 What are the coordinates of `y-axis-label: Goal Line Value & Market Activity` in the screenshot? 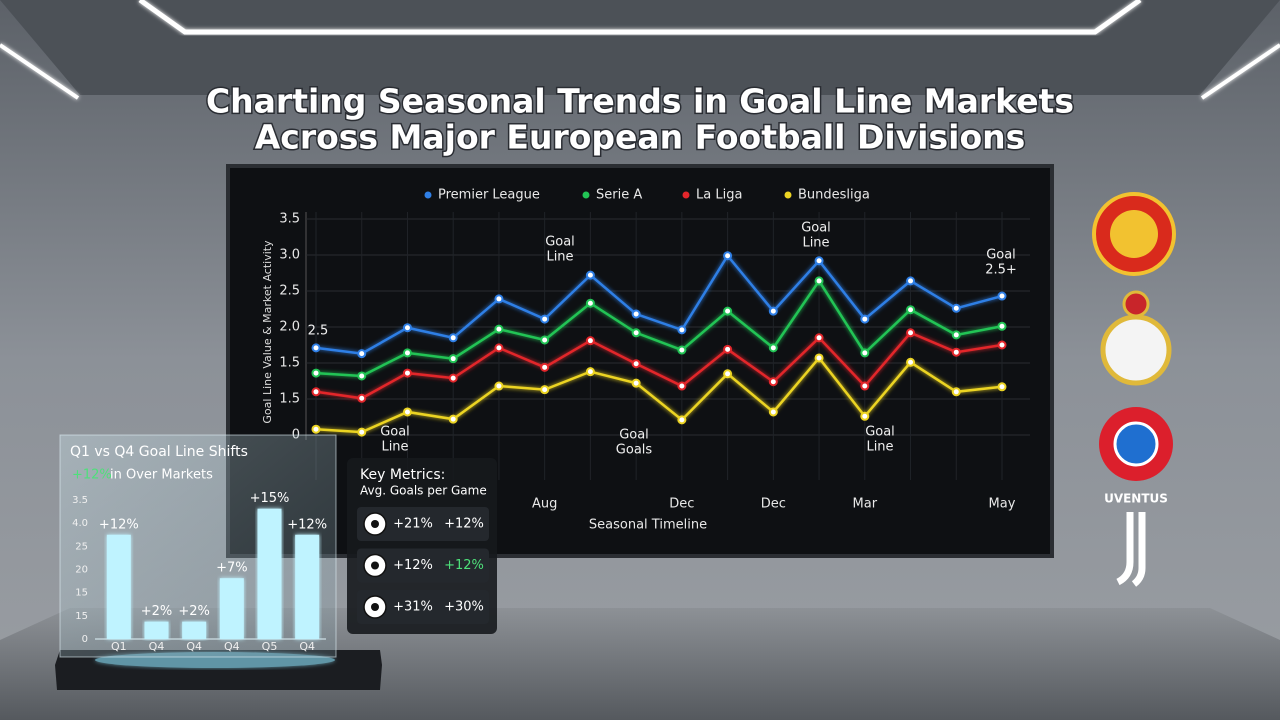 It's located at (267, 332).